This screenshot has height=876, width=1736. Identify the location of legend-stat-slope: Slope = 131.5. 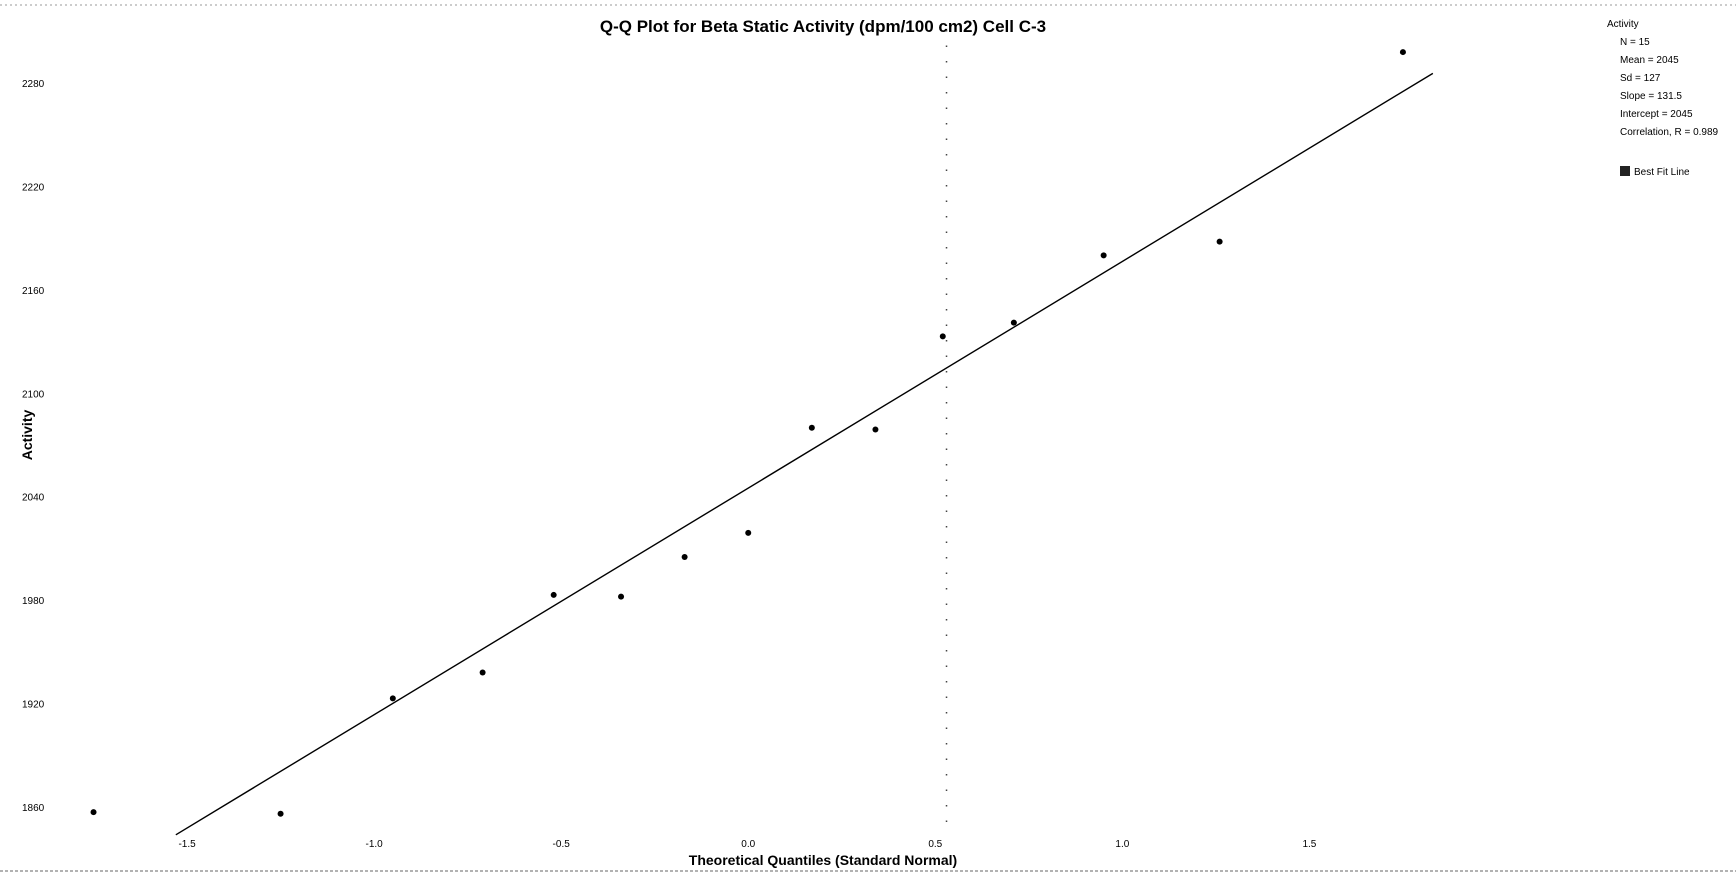
(1651, 96).